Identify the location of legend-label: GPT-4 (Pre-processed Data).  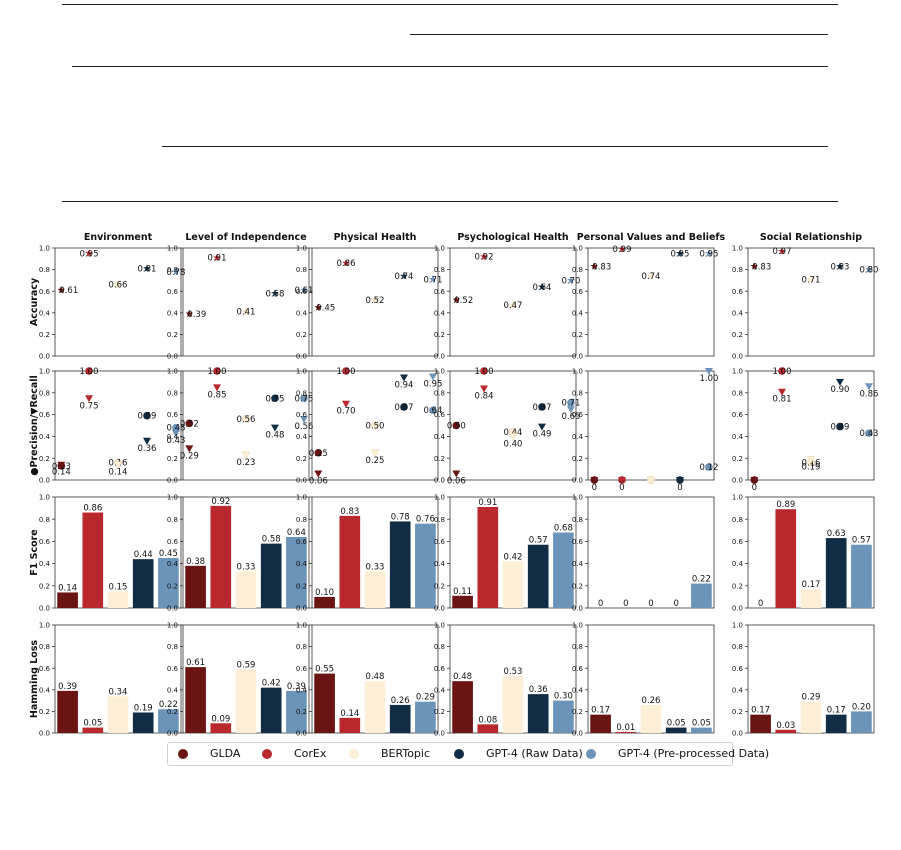
(694, 753).